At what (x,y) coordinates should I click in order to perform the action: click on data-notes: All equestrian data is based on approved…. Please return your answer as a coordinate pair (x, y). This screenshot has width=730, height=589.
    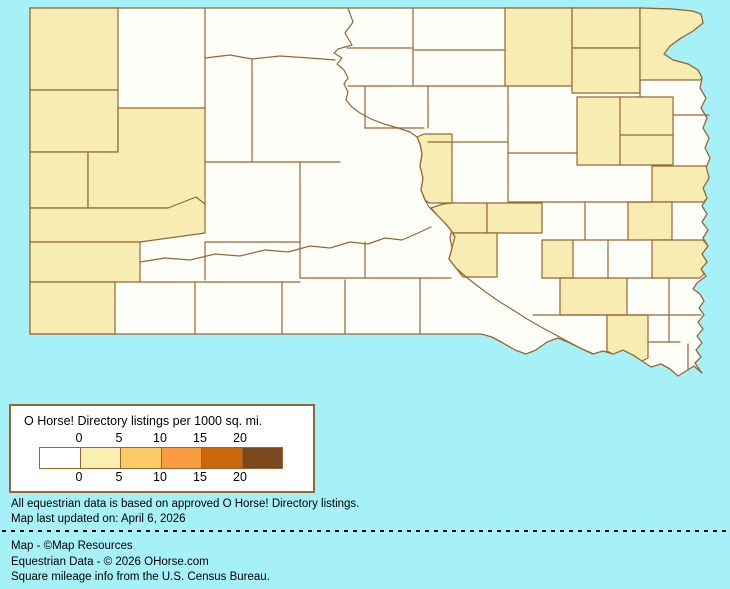
    Looking at the image, I should click on (185, 512).